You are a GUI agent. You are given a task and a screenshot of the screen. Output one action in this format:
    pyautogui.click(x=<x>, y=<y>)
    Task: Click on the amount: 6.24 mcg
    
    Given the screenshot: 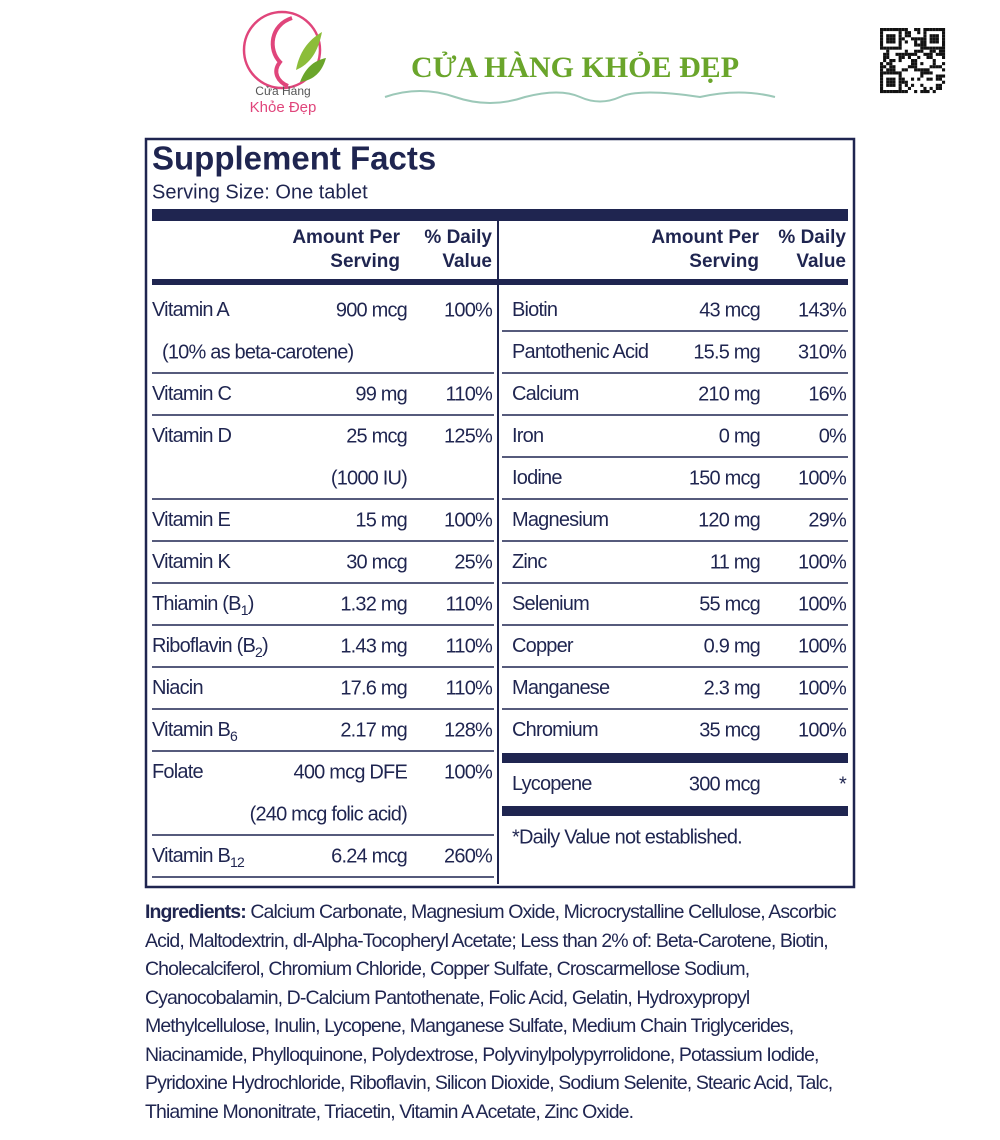 What is the action you would take?
    pyautogui.click(x=369, y=856)
    